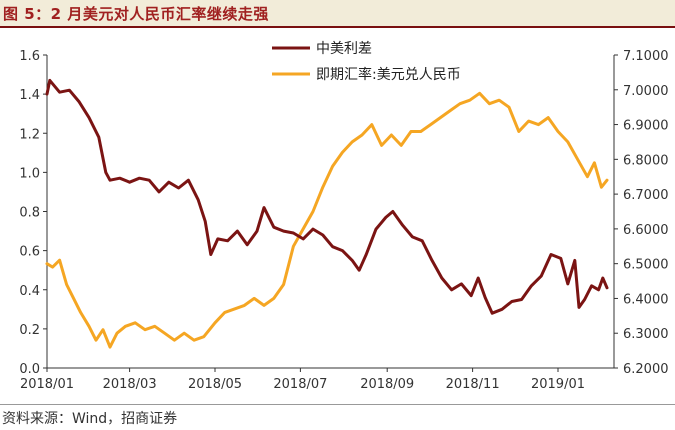  I want to click on right-tick-label: 6.2000, so click(646, 369).